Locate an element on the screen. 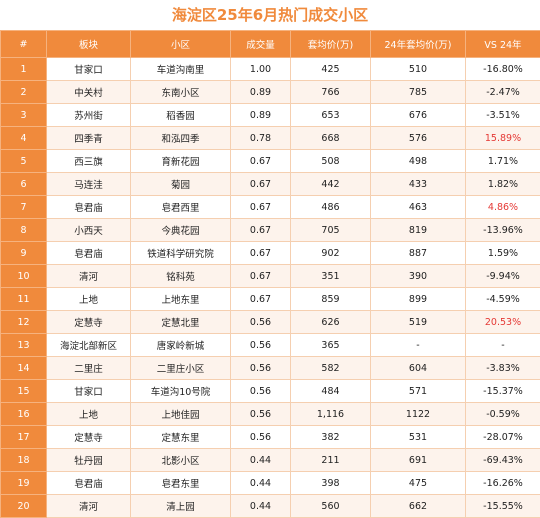  row-index: 17 is located at coordinates (23, 437).